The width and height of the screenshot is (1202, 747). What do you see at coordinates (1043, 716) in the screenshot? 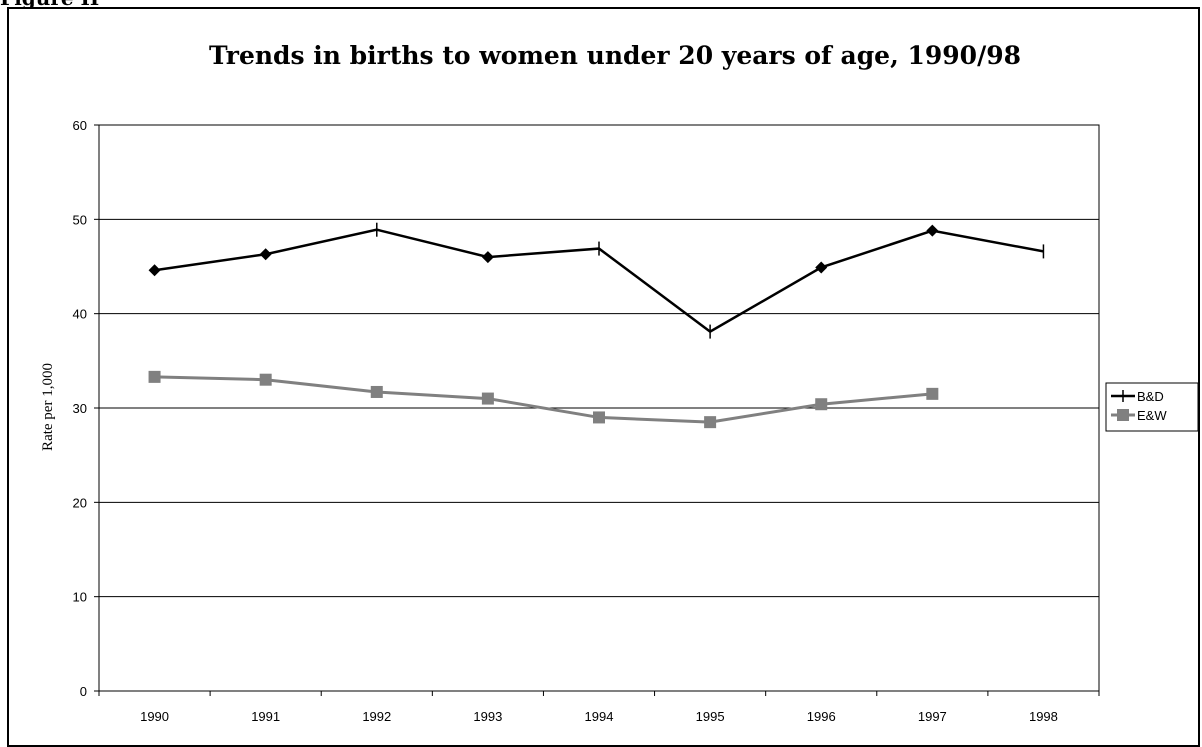
I see `x-tick-label: 1998` at bounding box center [1043, 716].